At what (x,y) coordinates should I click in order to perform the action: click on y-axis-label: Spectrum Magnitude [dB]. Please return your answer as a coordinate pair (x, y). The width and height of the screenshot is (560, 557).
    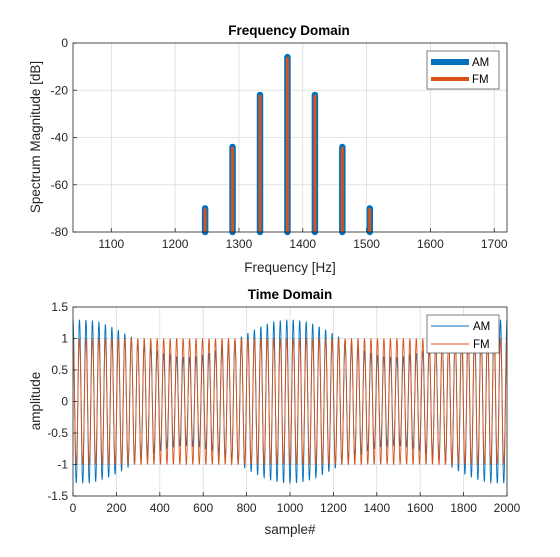
    Looking at the image, I should click on (35, 137).